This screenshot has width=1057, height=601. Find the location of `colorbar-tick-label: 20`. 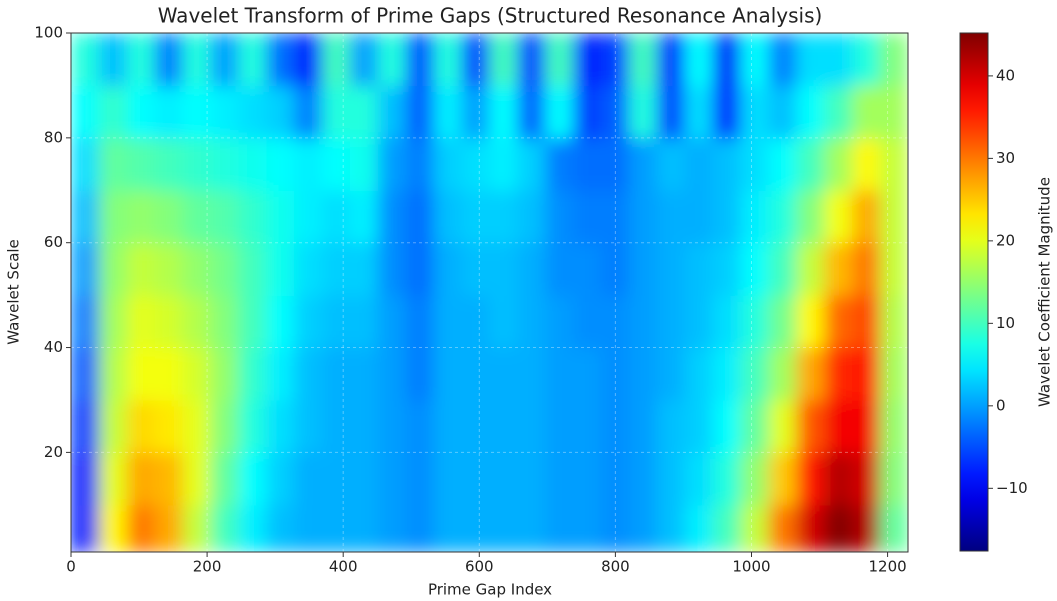

colorbar-tick-label: 20 is located at coordinates (1005, 240).